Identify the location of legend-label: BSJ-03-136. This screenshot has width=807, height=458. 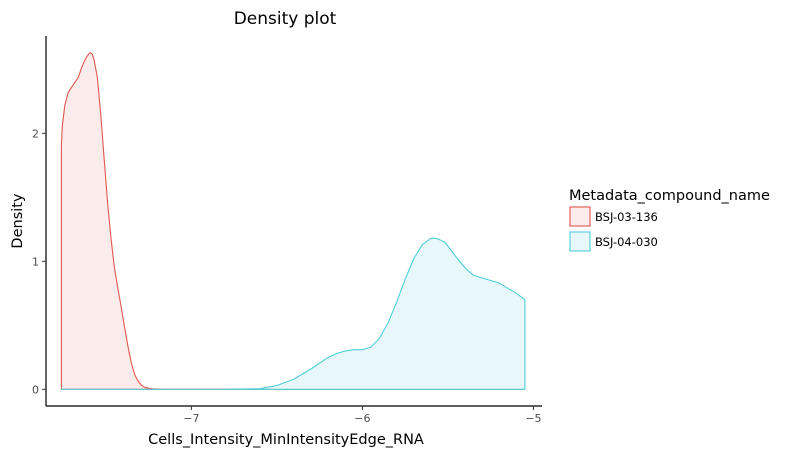
(626, 217).